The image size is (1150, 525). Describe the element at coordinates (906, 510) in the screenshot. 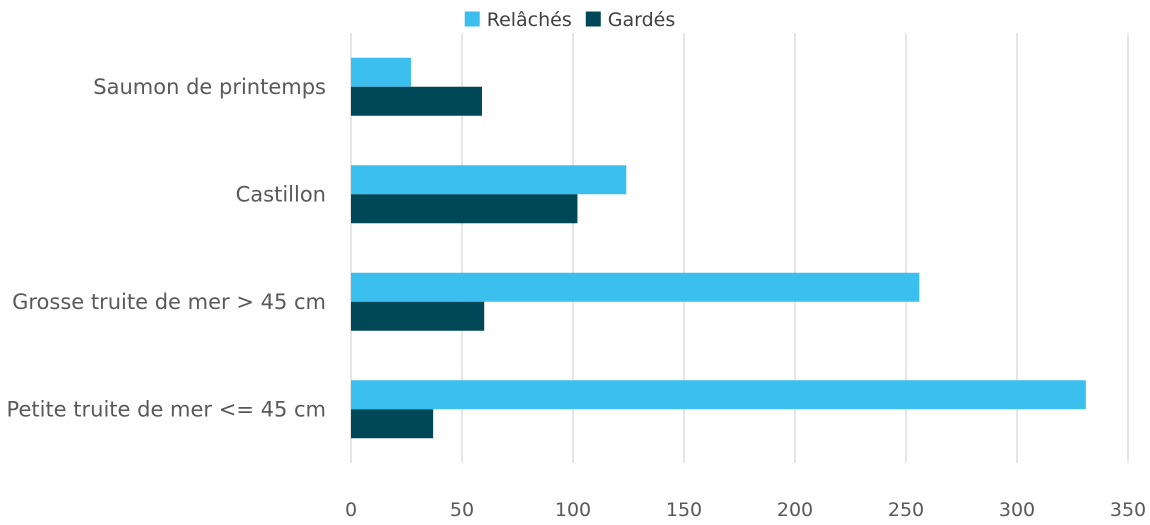

I see `x-tick-label-250: 250` at that location.